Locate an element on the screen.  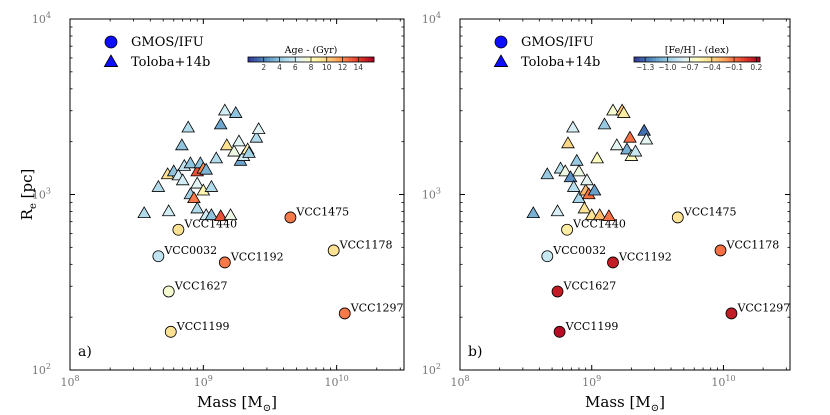
colorbar-tick-label: 0.2 is located at coordinates (756, 67).